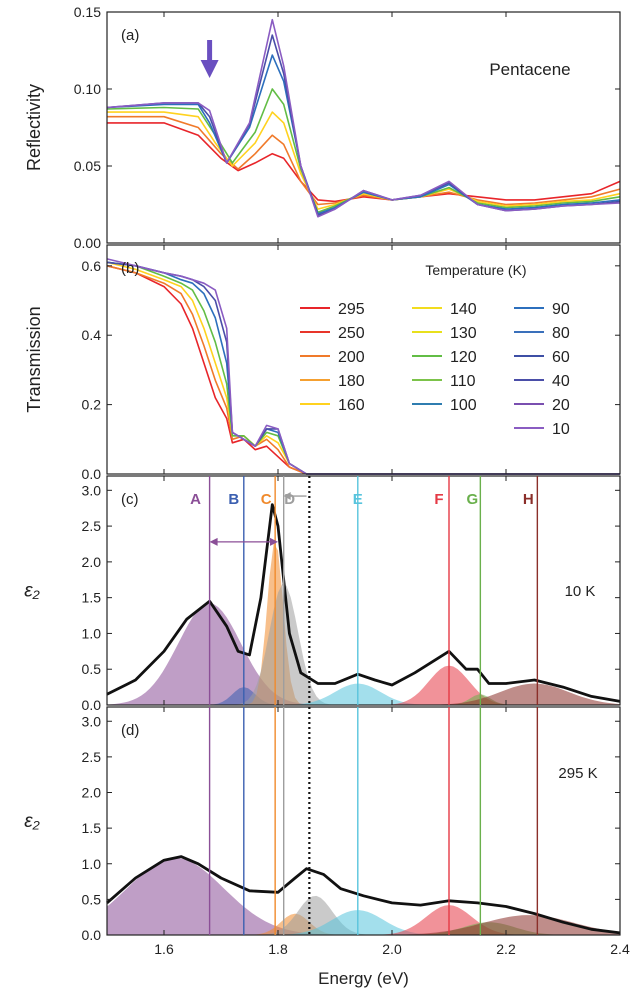 This screenshot has height=990, width=633. I want to click on xtick-label-2.4: 2.4, so click(620, 949).